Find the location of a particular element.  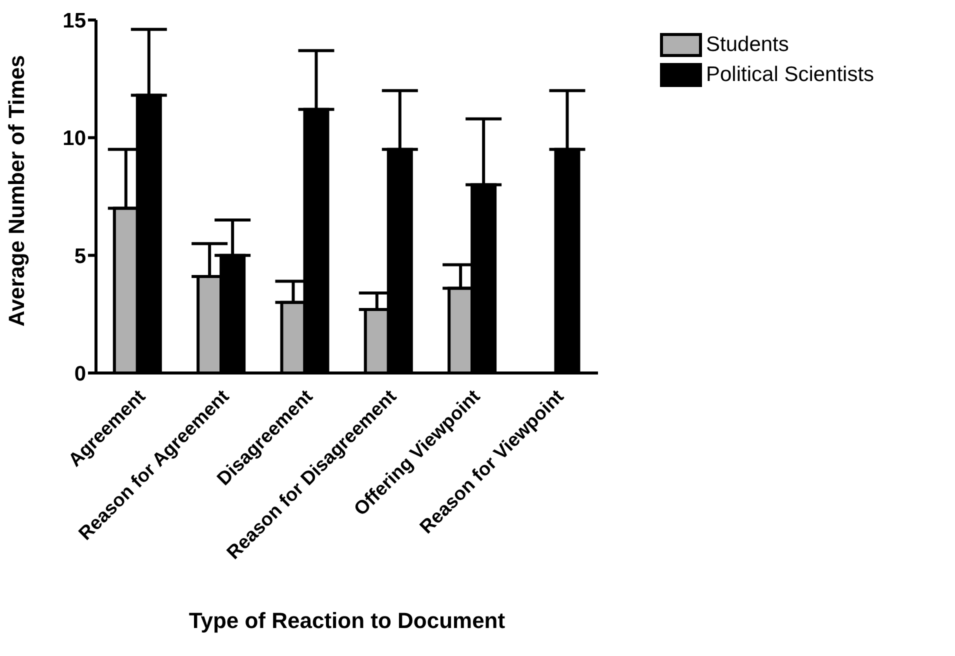

y-axis-title: Average Number of Times is located at coordinates (16, 190).